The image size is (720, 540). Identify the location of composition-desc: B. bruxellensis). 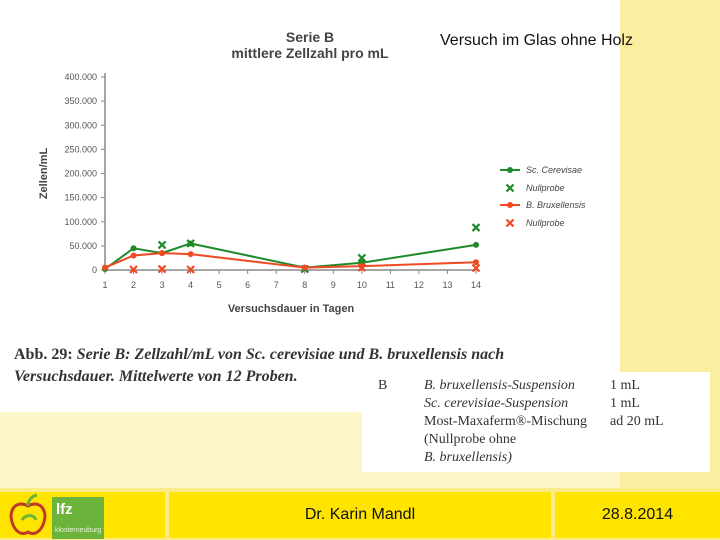
(468, 457).